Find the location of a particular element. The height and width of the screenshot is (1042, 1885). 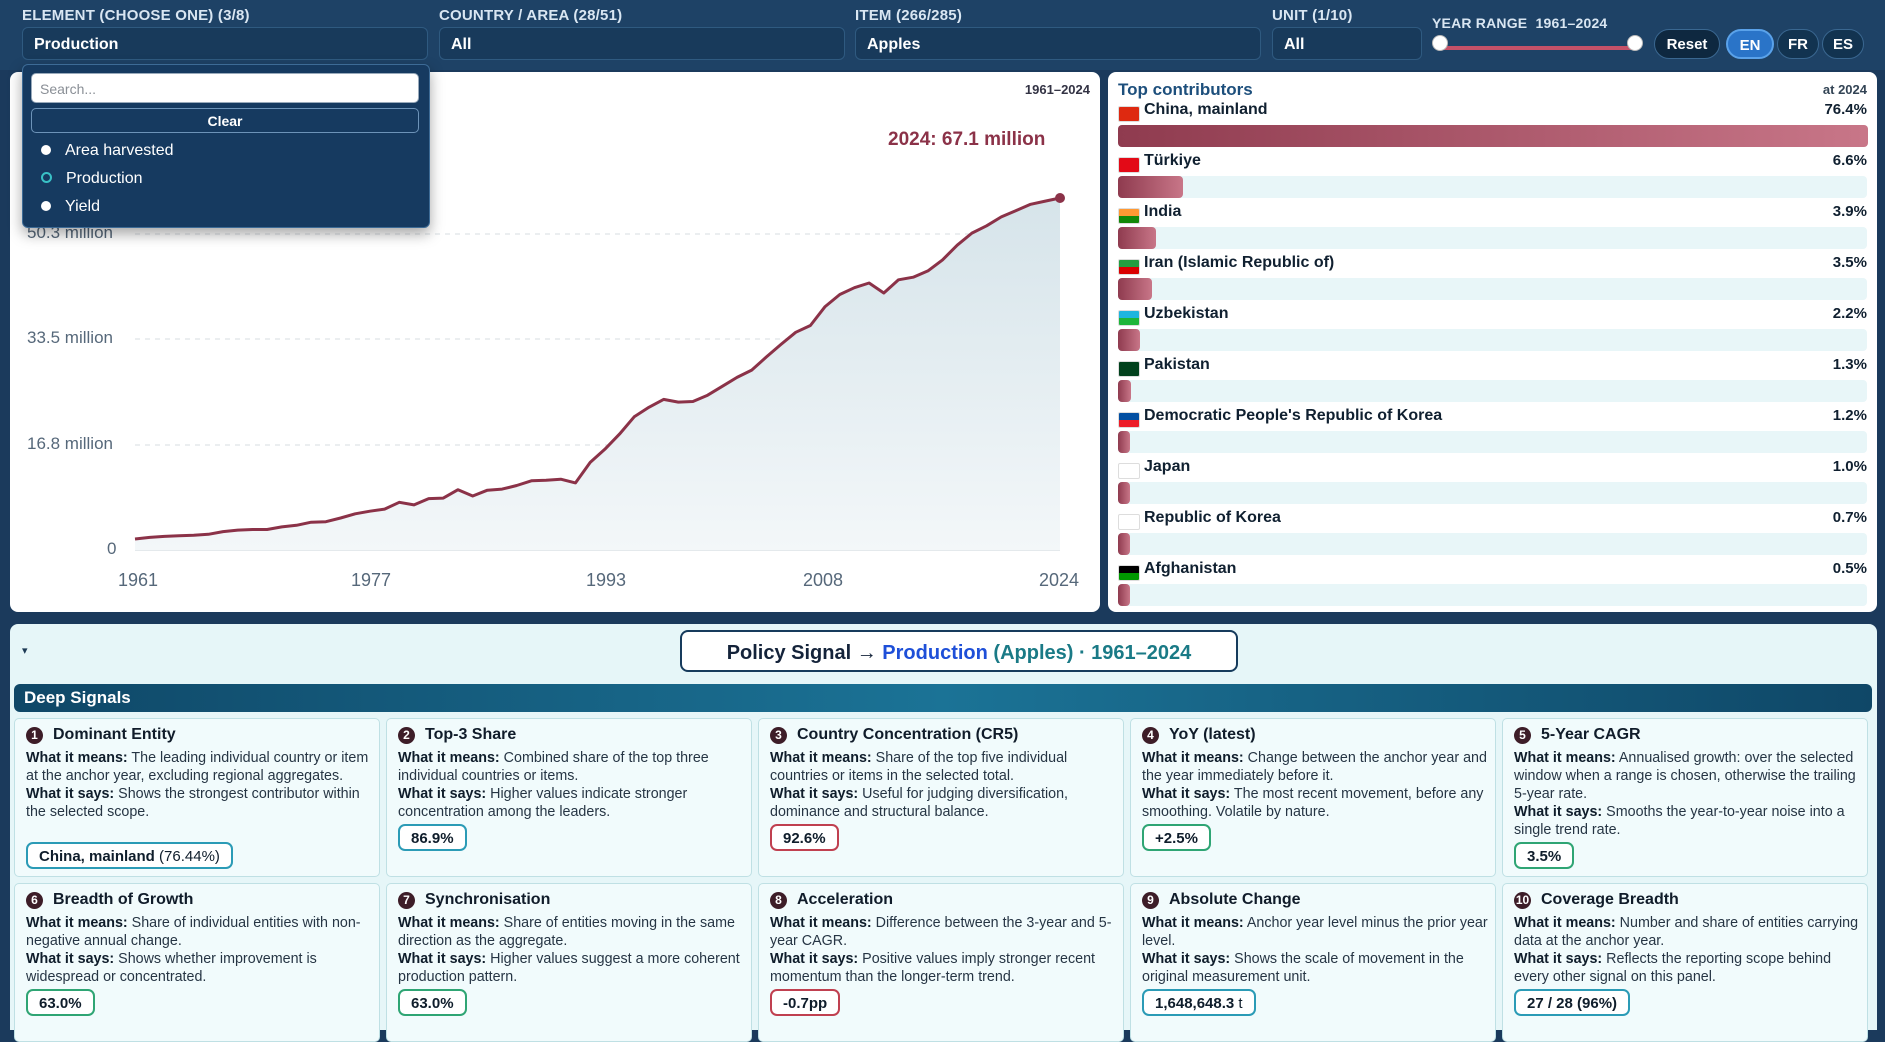

signal-number-badge: 6 is located at coordinates (34, 900).